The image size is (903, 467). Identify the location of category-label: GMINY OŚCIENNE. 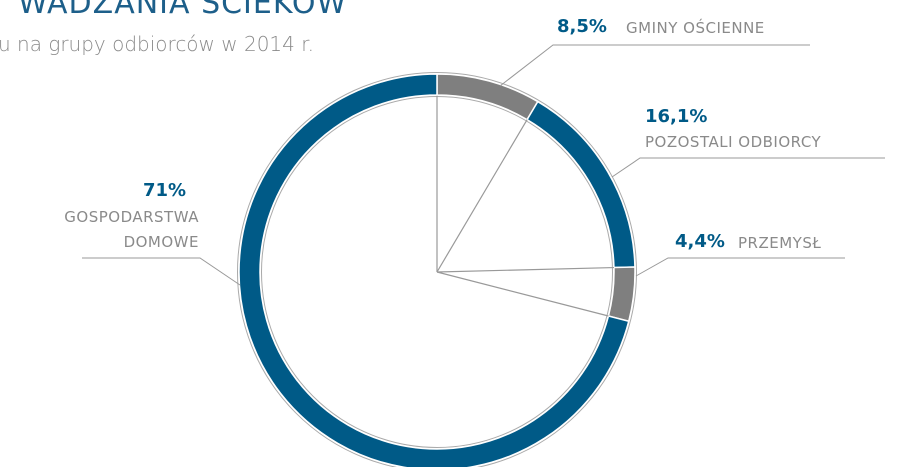
(695, 28).